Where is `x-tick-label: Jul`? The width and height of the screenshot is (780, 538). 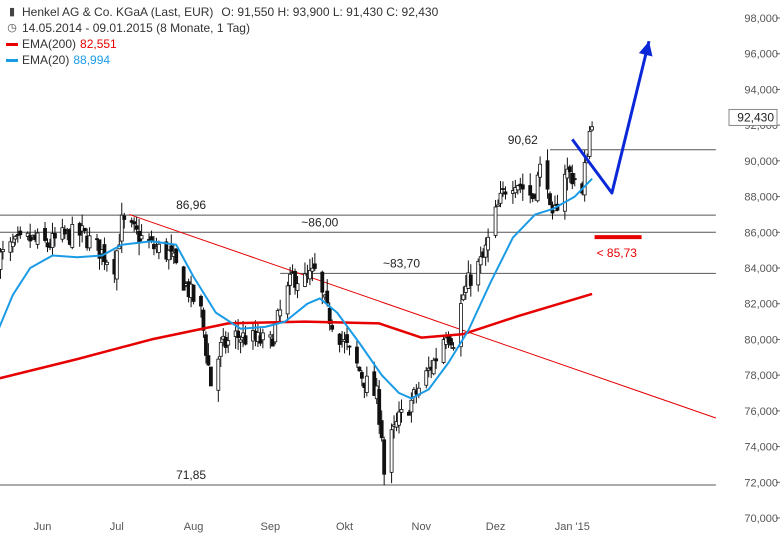 x-tick-label: Jul is located at coordinates (117, 527).